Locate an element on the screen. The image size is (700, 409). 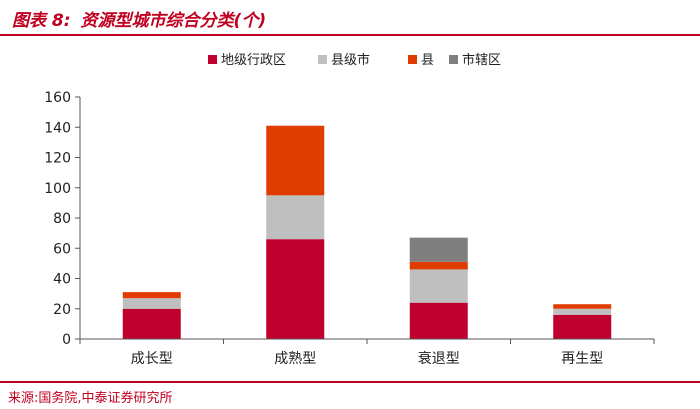
legend-label-1: 地级行政区 is located at coordinates (253, 60).